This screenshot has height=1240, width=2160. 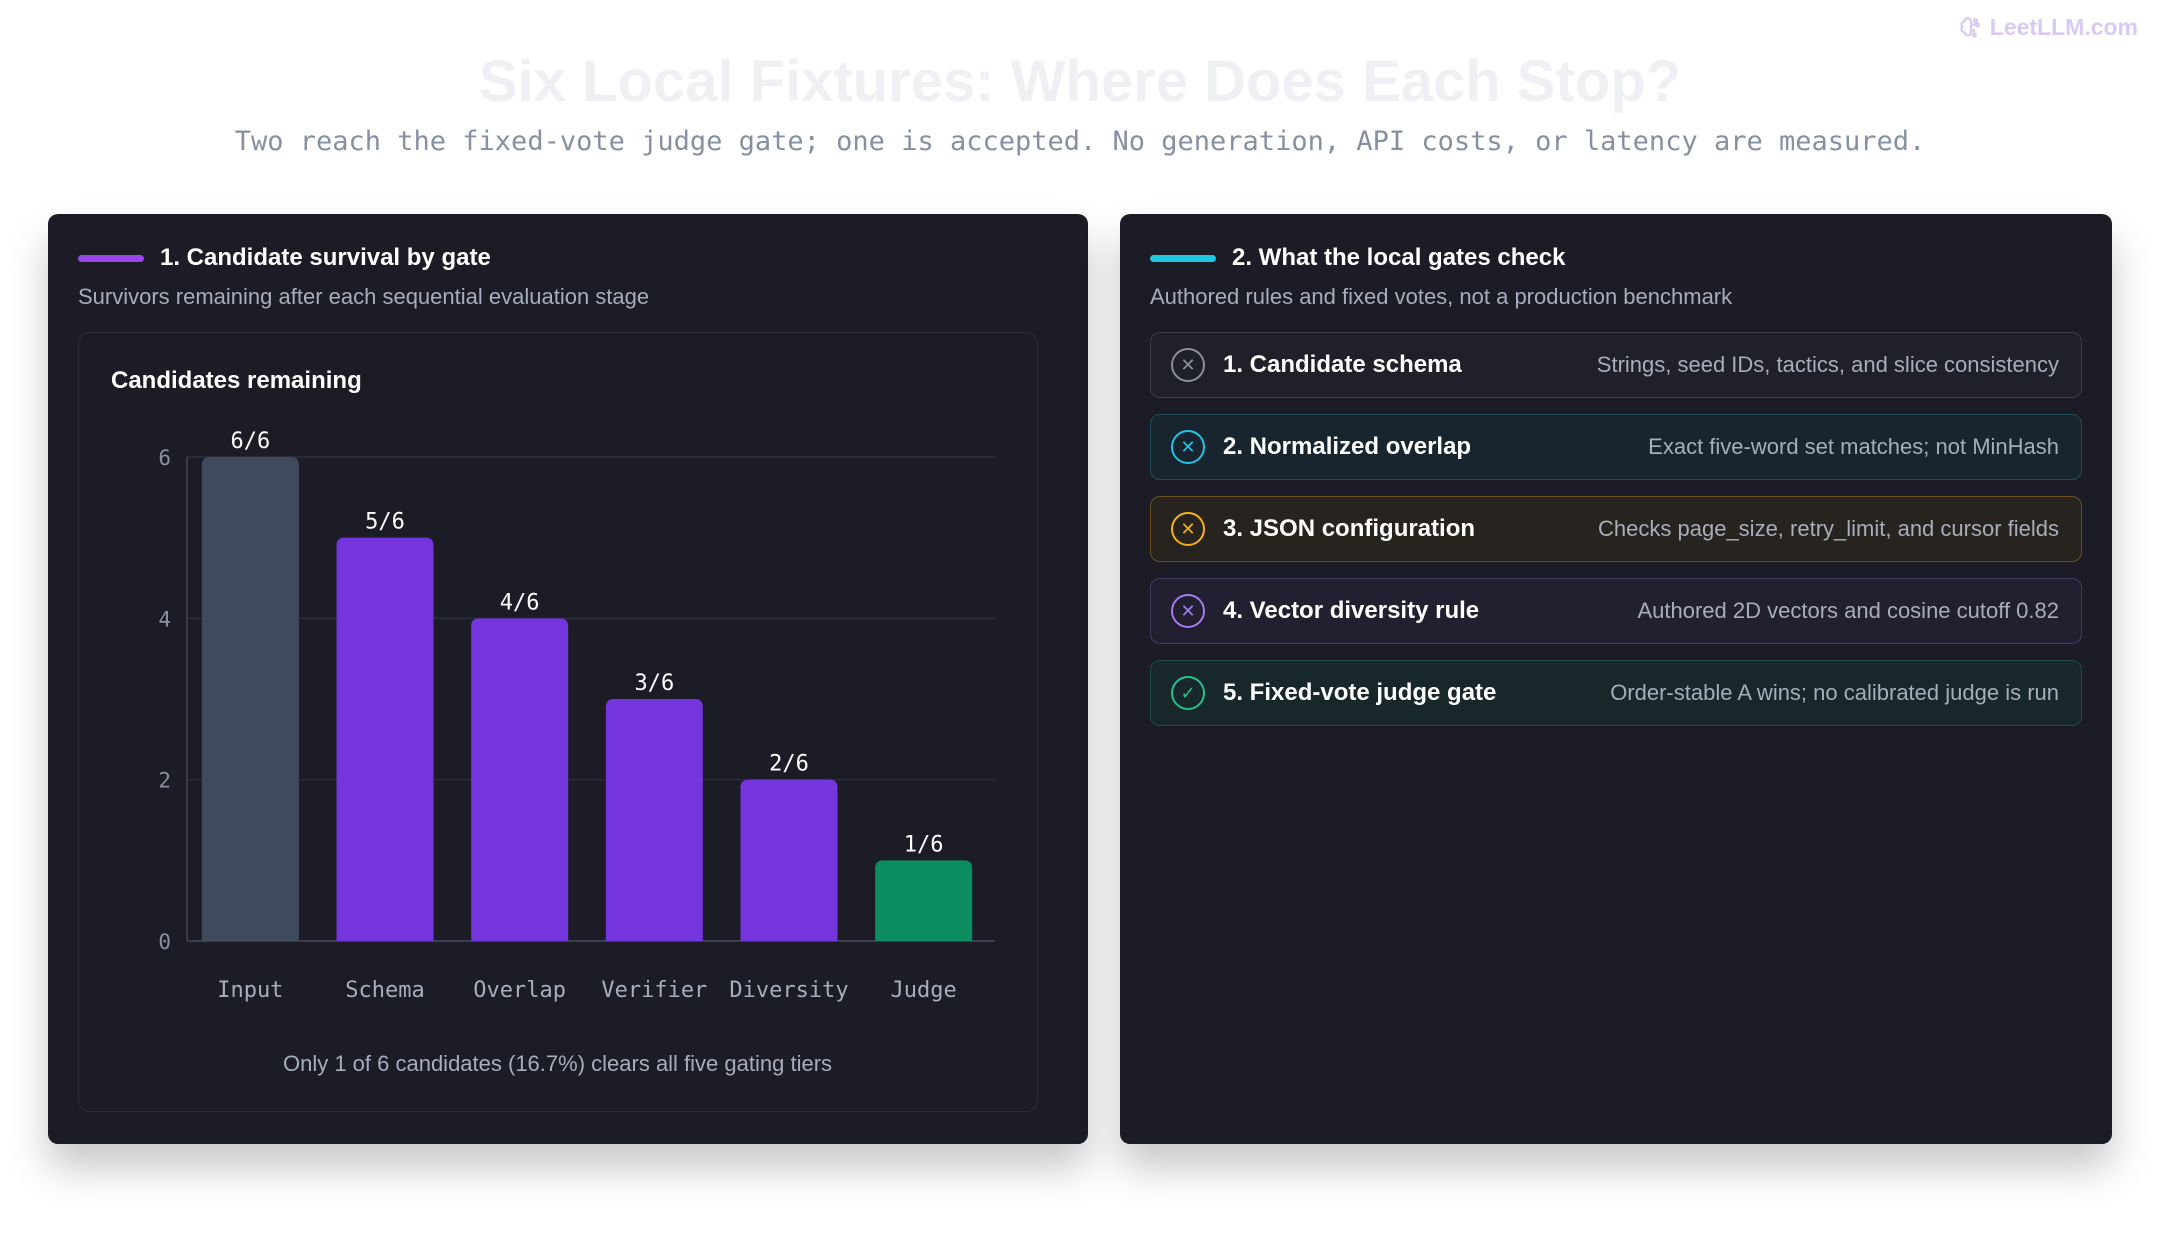 What do you see at coordinates (1360, 692) in the screenshot?
I see `gate-label: 5. Fixed-vote judge gate` at bounding box center [1360, 692].